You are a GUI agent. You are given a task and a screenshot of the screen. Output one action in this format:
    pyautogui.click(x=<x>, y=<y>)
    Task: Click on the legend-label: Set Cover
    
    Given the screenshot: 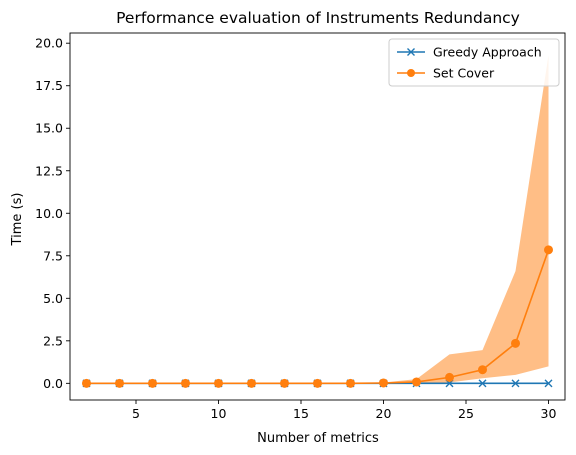 What is the action you would take?
    pyautogui.click(x=464, y=73)
    